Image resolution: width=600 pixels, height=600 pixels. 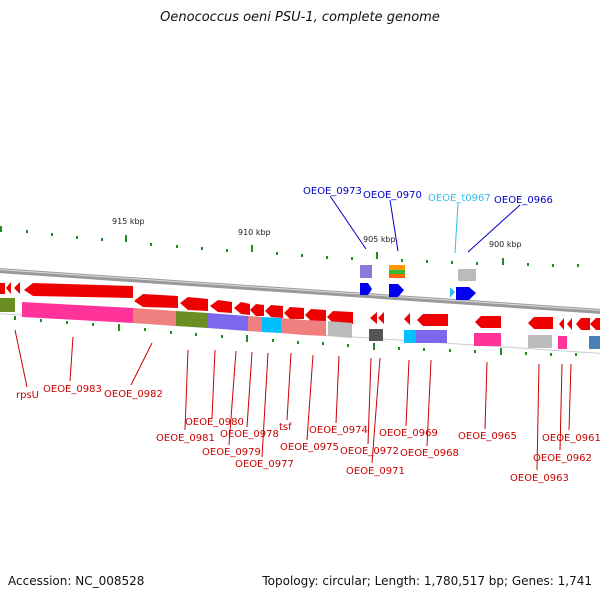 I want to click on gene-label-oeoe-0974: OEOE_0974, so click(x=338, y=430).